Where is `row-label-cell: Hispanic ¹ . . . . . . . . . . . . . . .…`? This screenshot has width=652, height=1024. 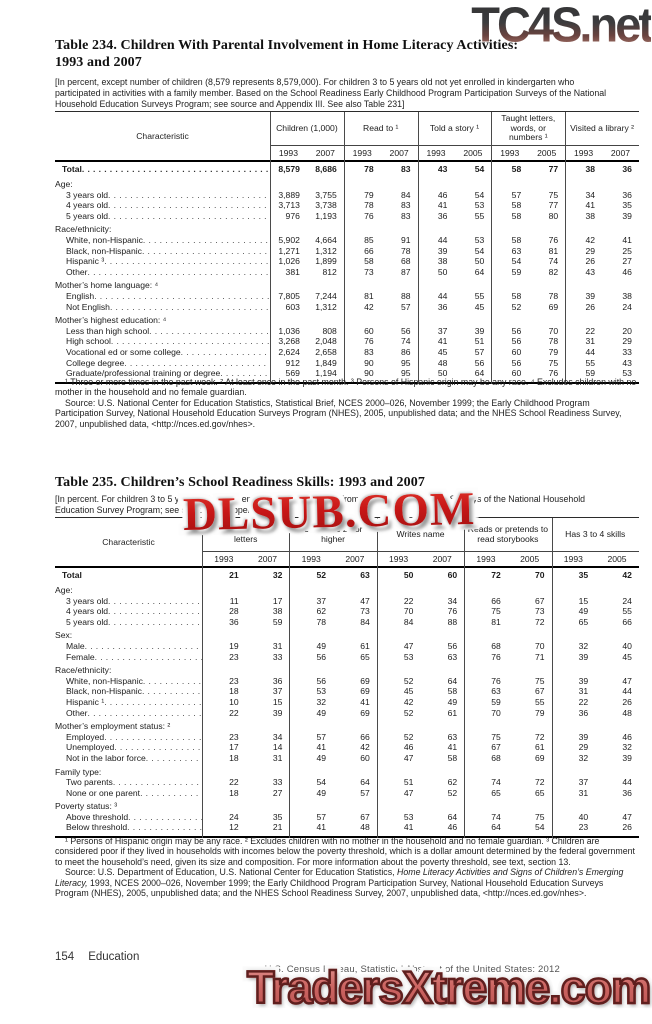 row-label-cell: Hispanic ¹ . . . . . . . . . . . . . . .… is located at coordinates (128, 702).